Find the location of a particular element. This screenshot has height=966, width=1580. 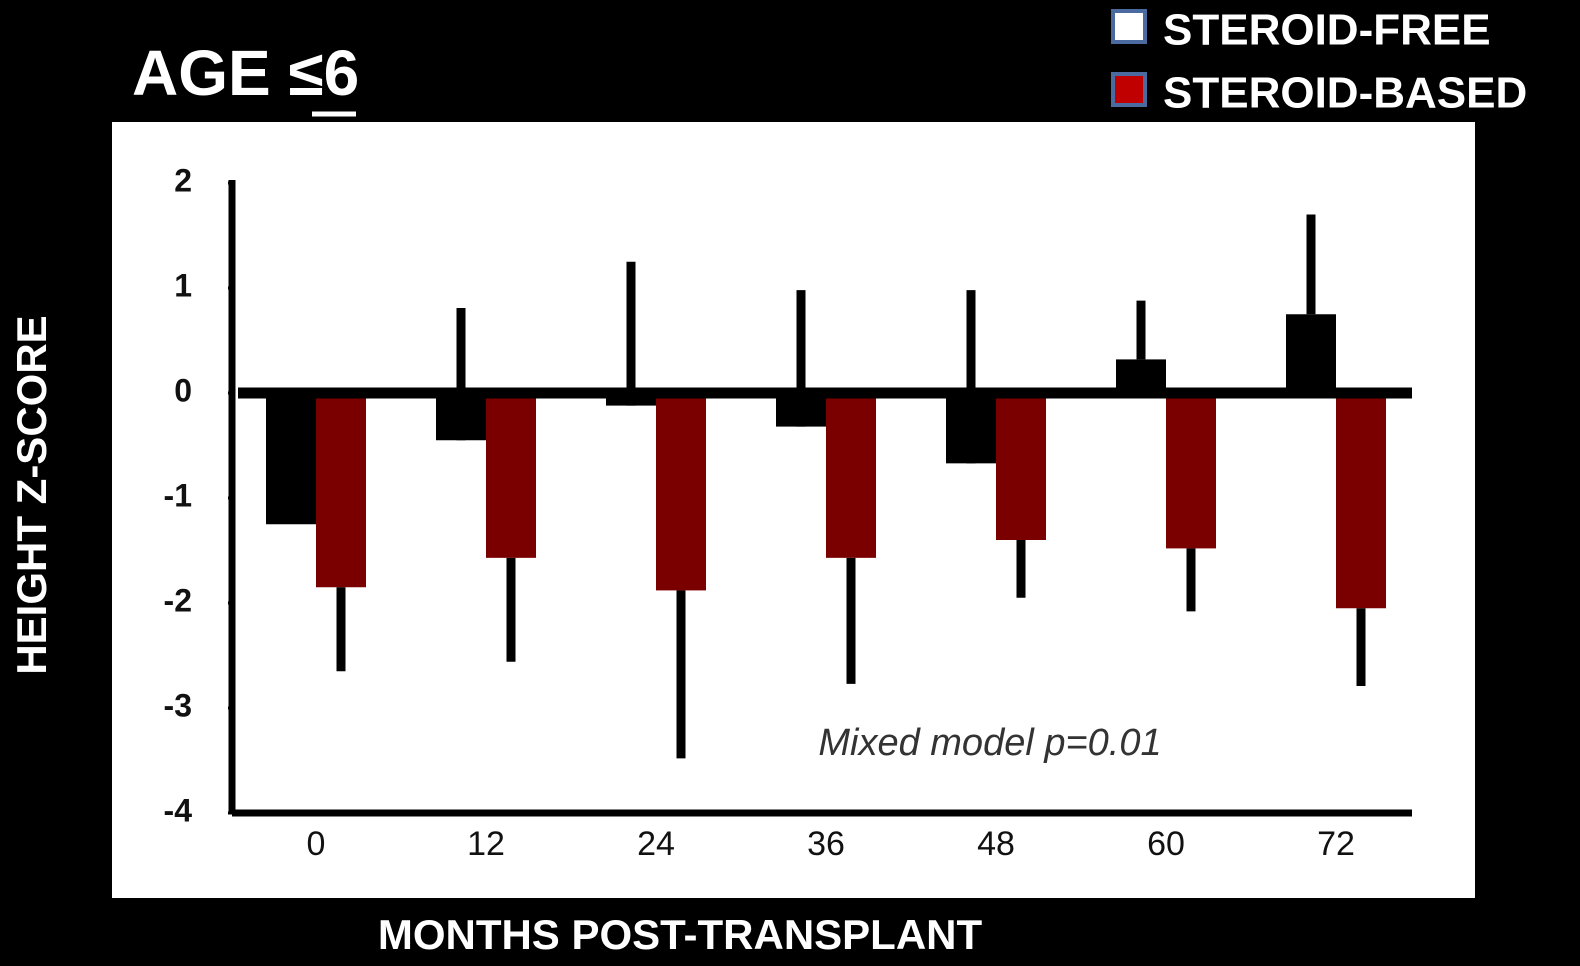

x-tick-label: 24 is located at coordinates (656, 844).